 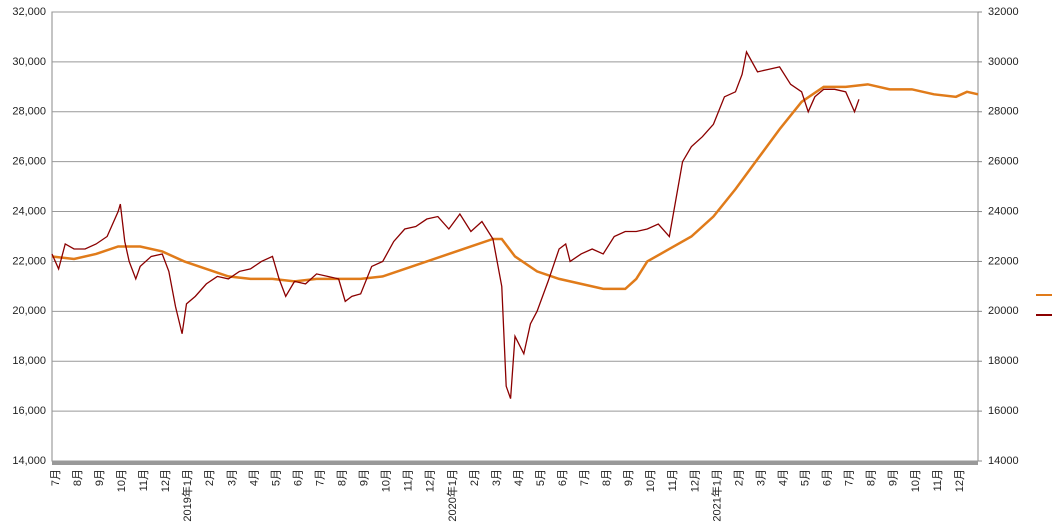 What do you see at coordinates (29, 62) in the screenshot?
I see `y-tick-label: 30,000` at bounding box center [29, 62].